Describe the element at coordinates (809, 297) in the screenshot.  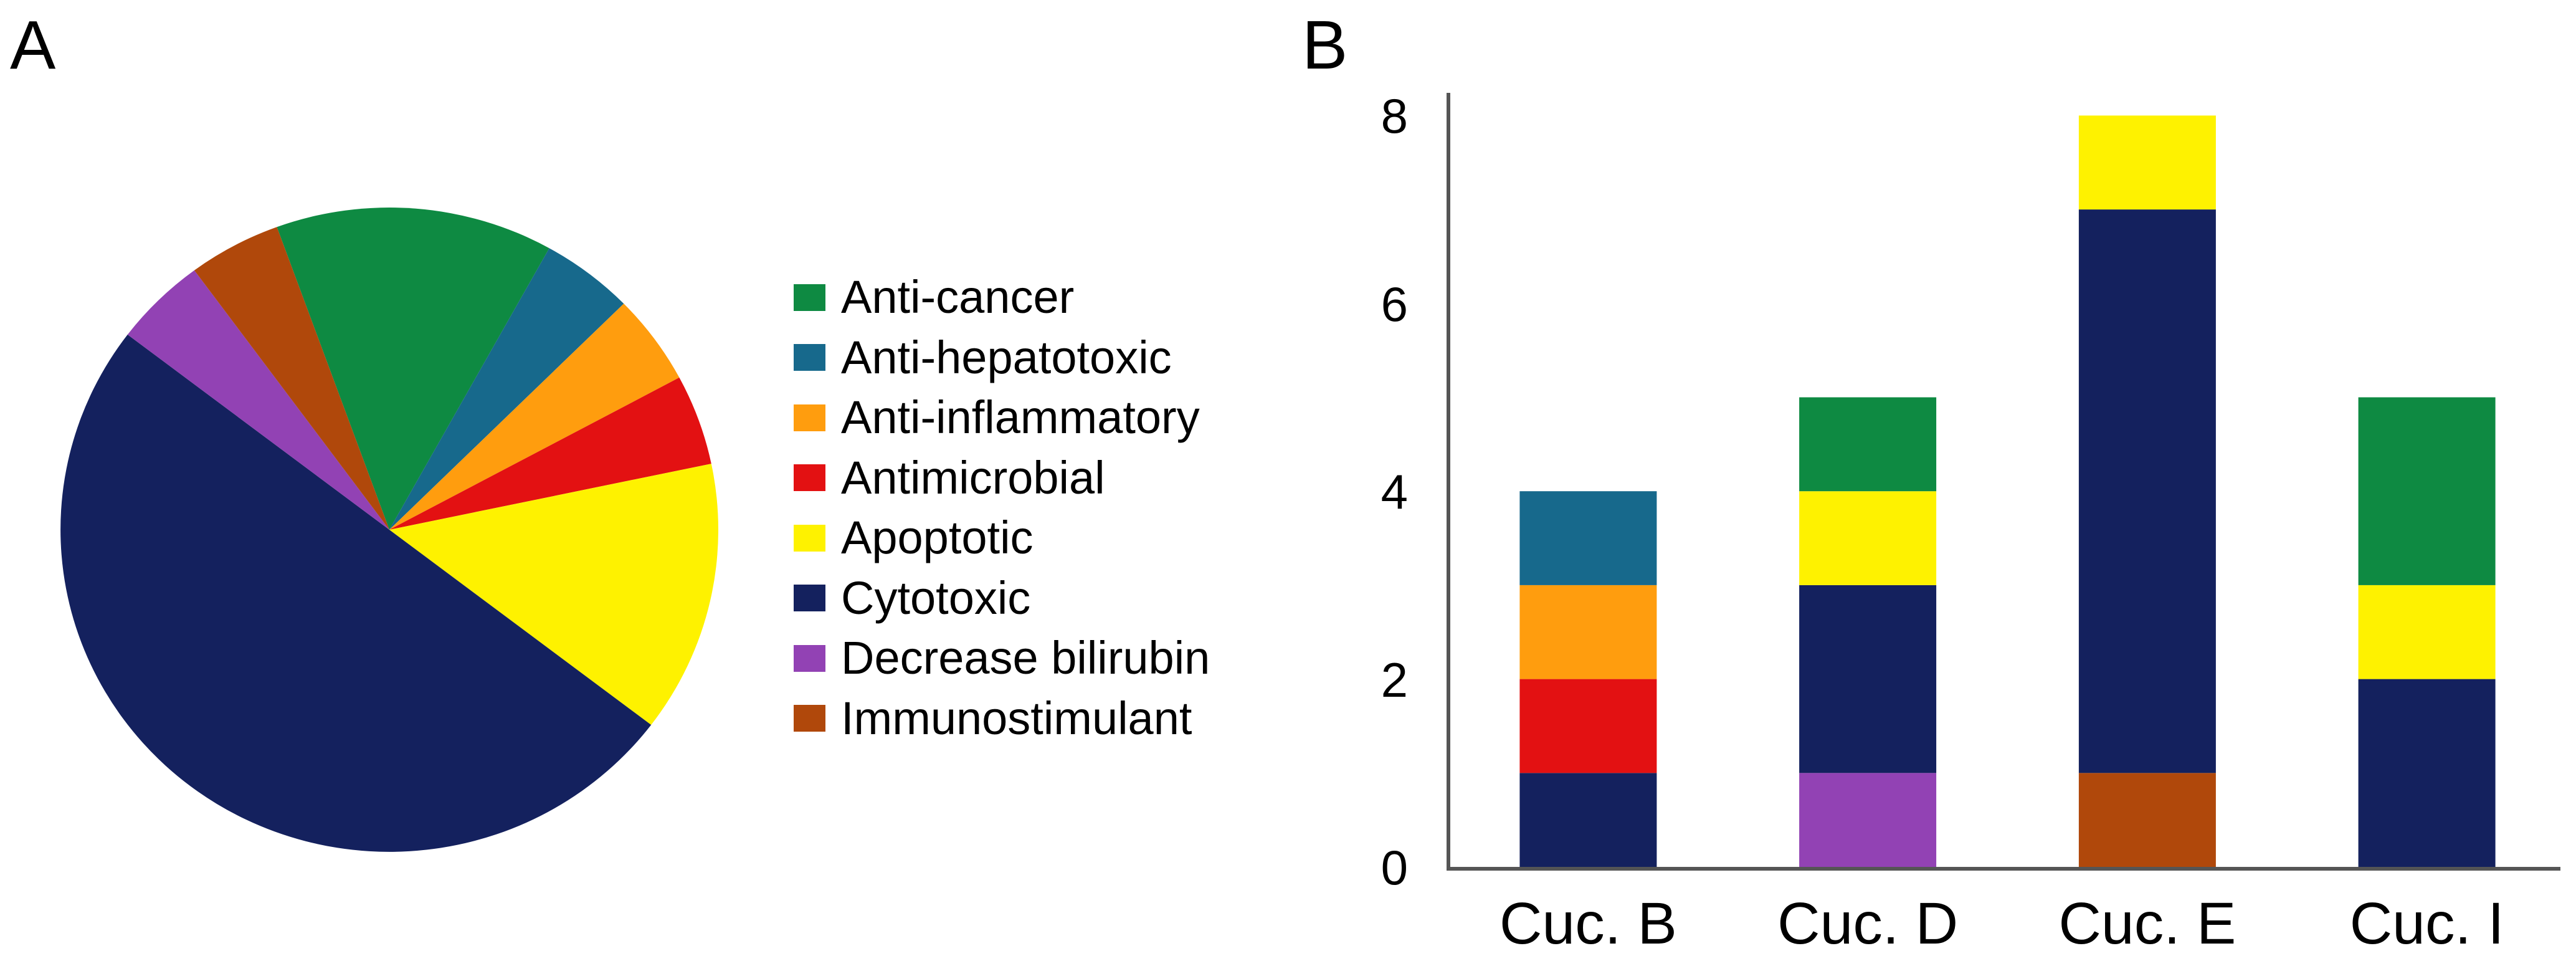
I see `legend-swatch-anti-cancer` at that location.